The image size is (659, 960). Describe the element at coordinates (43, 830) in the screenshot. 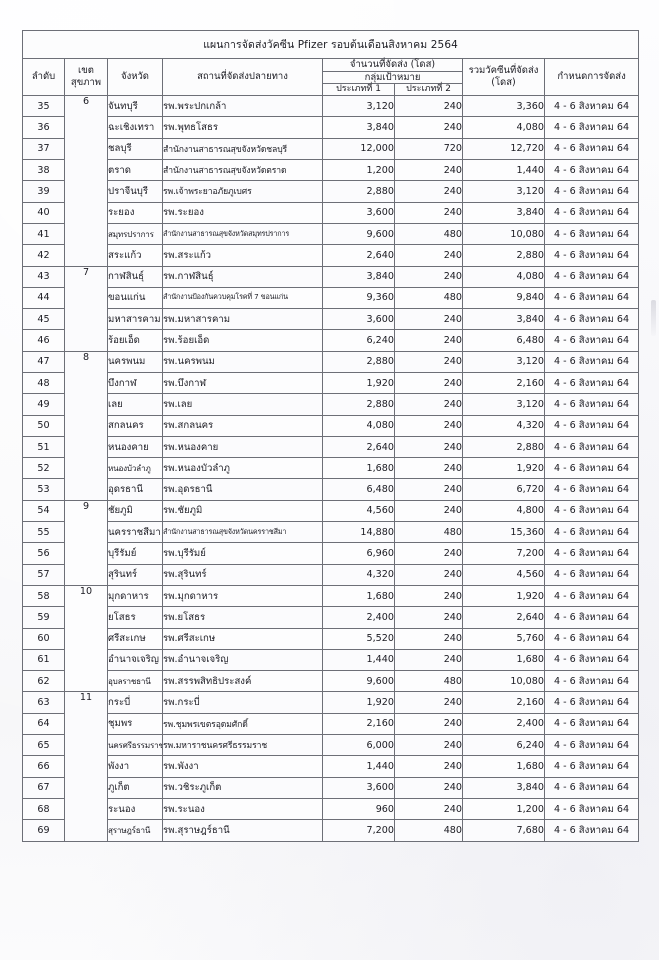

I see `cell-sequence: 69` at that location.